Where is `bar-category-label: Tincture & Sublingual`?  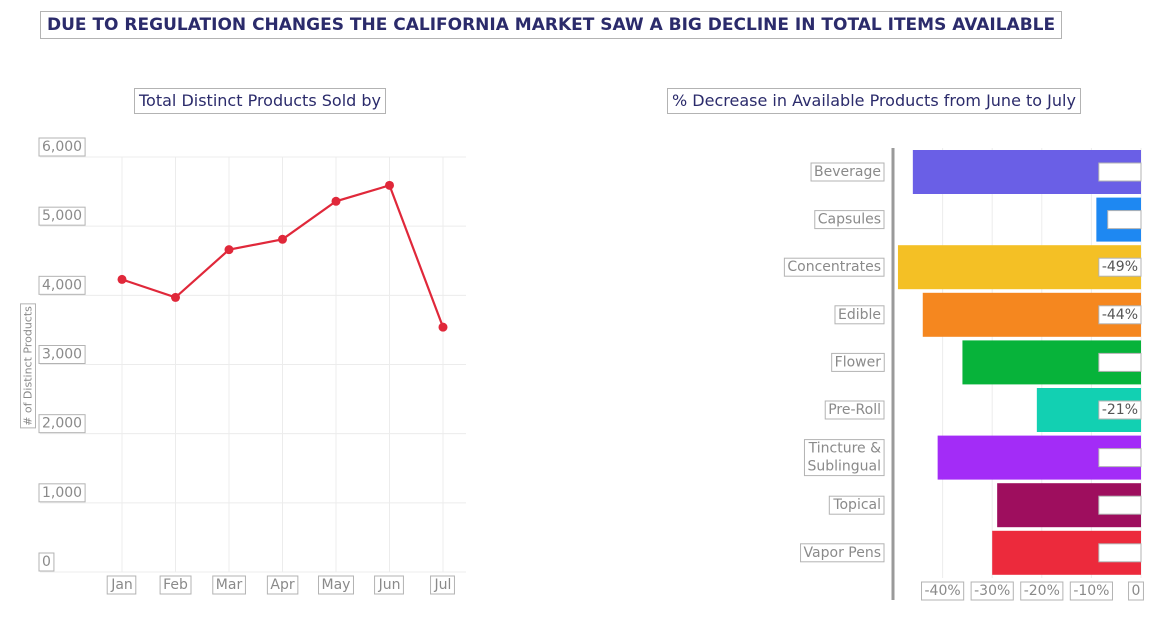 bar-category-label: Tincture & Sublingual is located at coordinates (844, 458).